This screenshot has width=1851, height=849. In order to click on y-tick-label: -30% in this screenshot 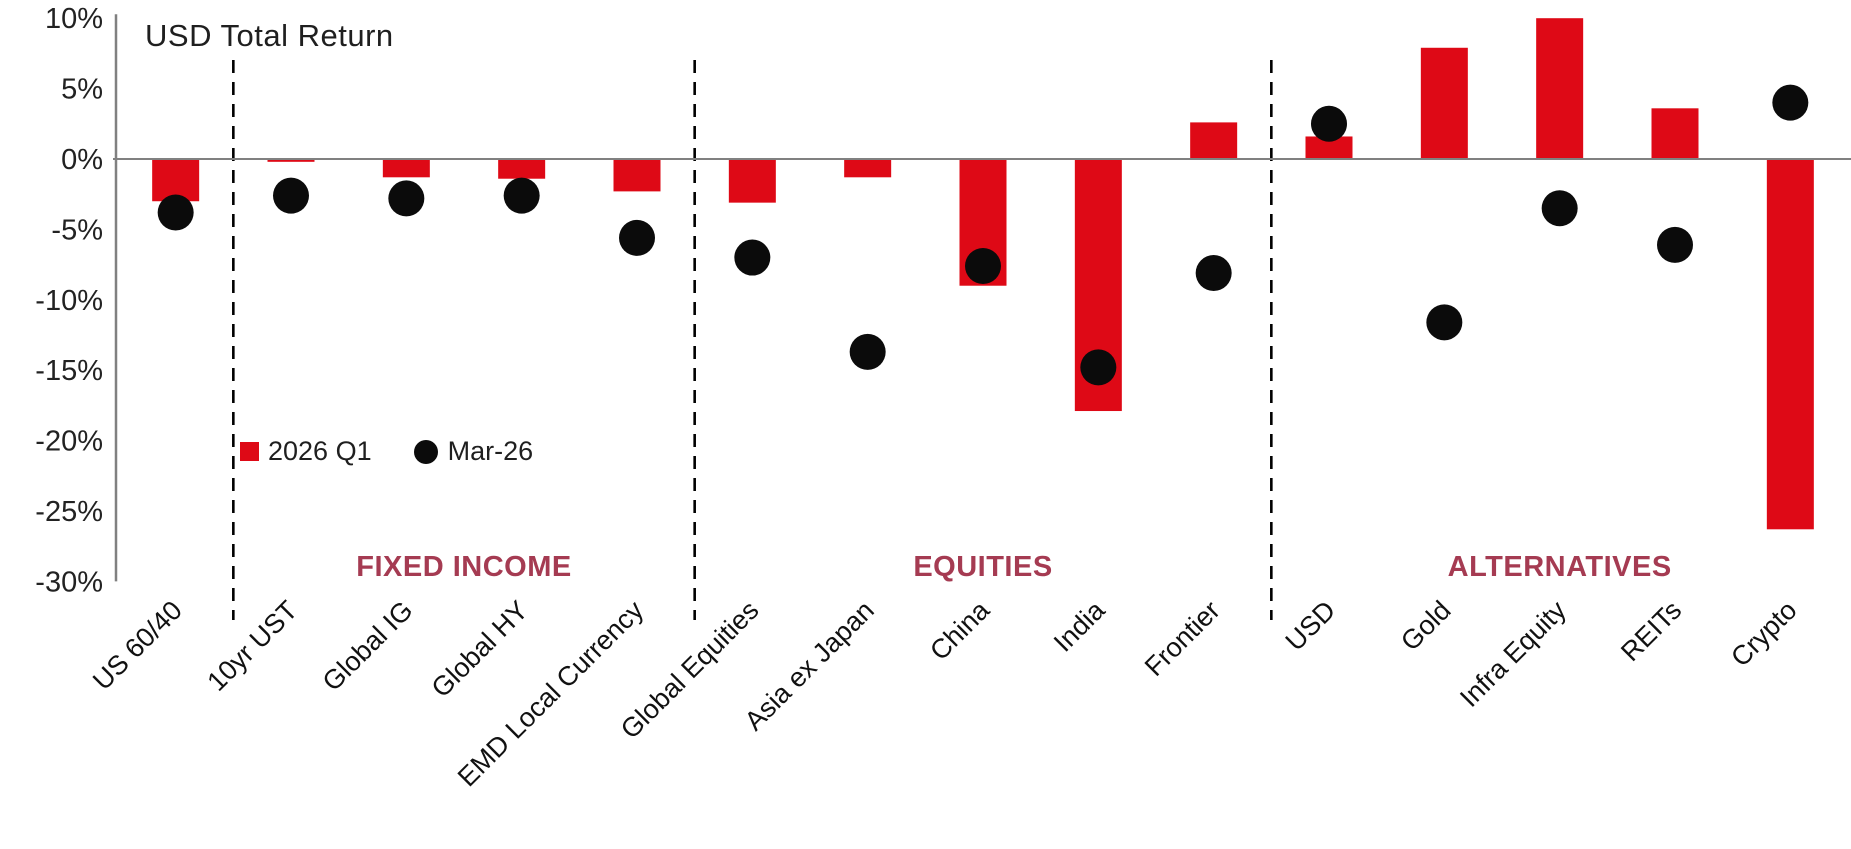, I will do `click(69, 582)`.